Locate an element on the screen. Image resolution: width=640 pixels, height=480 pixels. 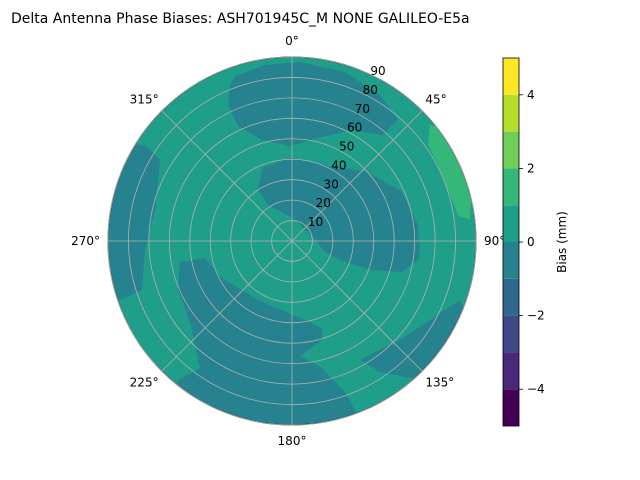
radial-label: 10 is located at coordinates (315, 222).